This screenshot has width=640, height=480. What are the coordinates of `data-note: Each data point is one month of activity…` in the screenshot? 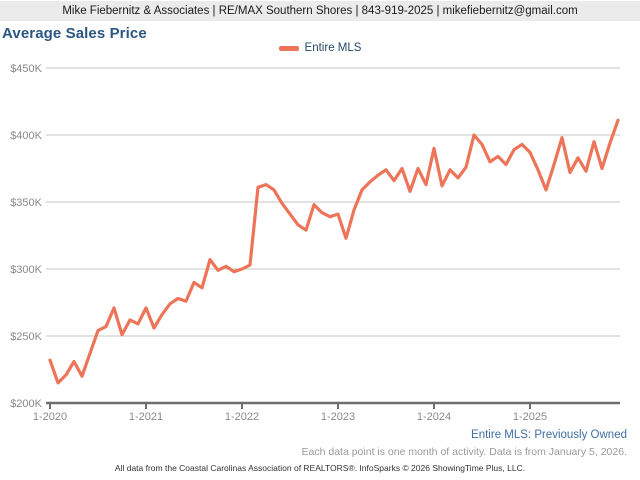 It's located at (464, 452).